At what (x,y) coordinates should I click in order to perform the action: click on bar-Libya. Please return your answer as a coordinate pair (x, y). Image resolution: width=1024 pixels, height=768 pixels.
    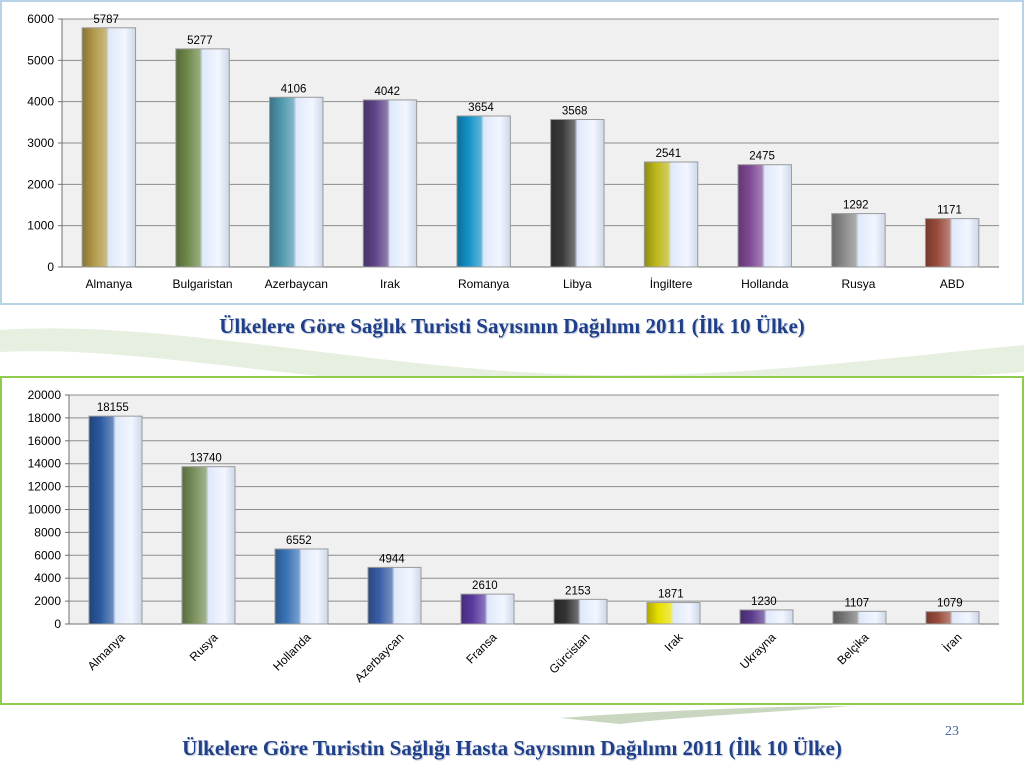
    Looking at the image, I should click on (577, 193).